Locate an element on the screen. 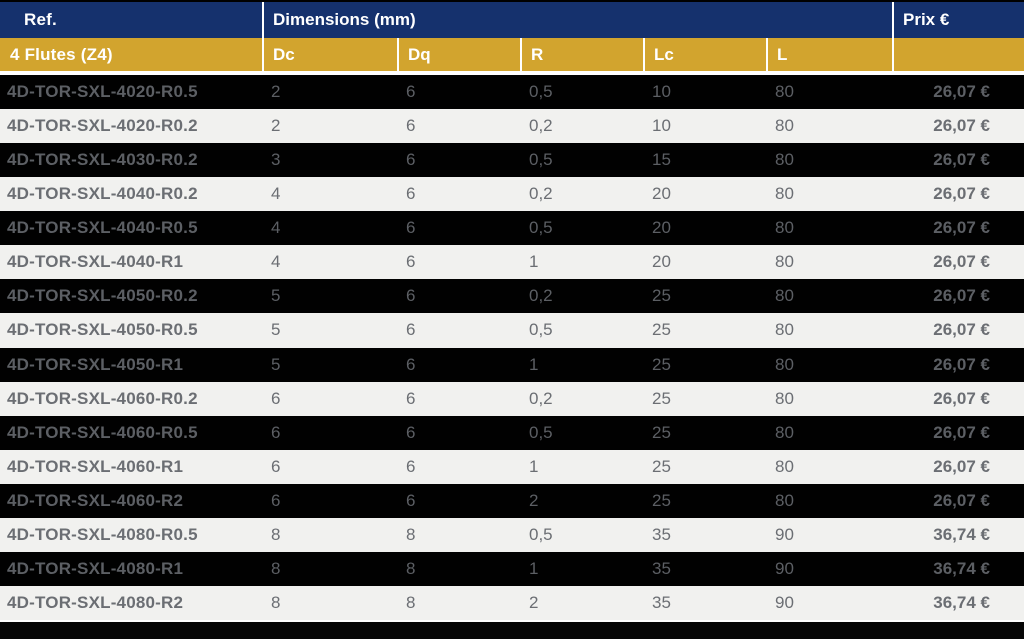 This screenshot has width=1024, height=639. cell-ref: 4D-TOR-SXL-4080-R0.5 is located at coordinates (102, 534).